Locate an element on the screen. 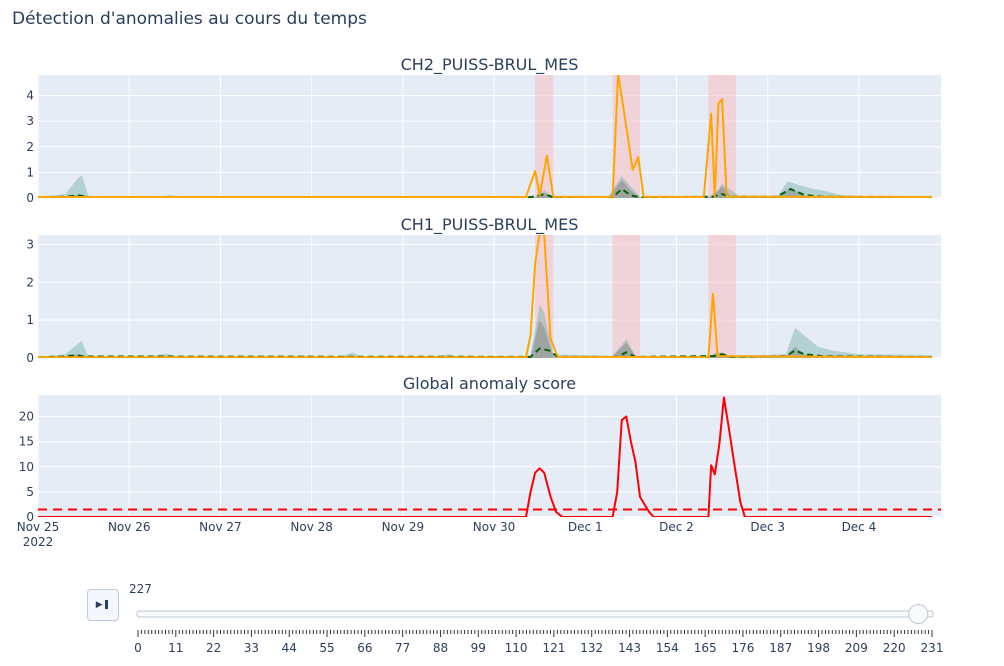 The image size is (1004, 666). slider-tick-label: 22 is located at coordinates (213, 648).